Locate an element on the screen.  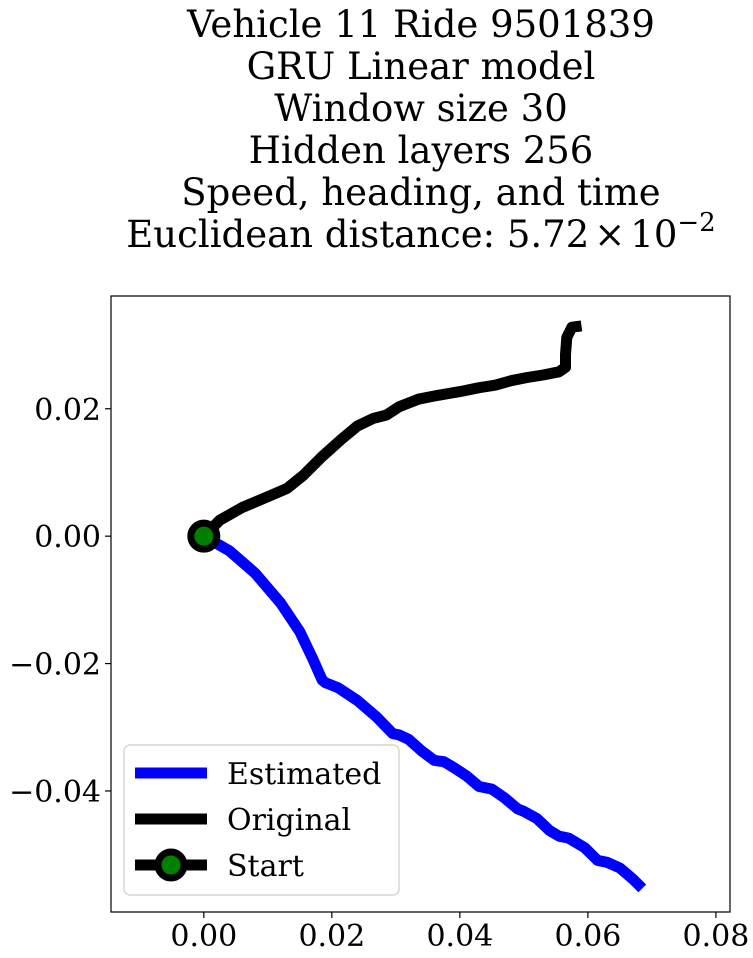
title-line-2: GRU Linear model is located at coordinates (421, 66).